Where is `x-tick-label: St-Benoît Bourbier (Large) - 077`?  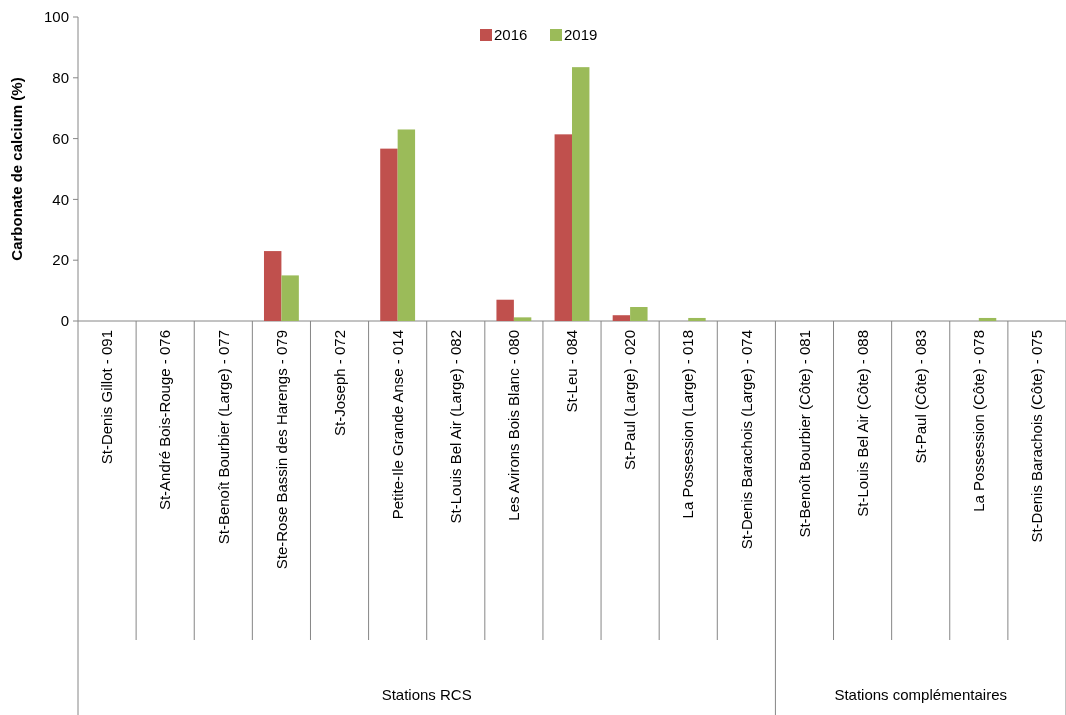
x-tick-label: St-Benoît Bourbier (Large) - 077 is located at coordinates (223, 437).